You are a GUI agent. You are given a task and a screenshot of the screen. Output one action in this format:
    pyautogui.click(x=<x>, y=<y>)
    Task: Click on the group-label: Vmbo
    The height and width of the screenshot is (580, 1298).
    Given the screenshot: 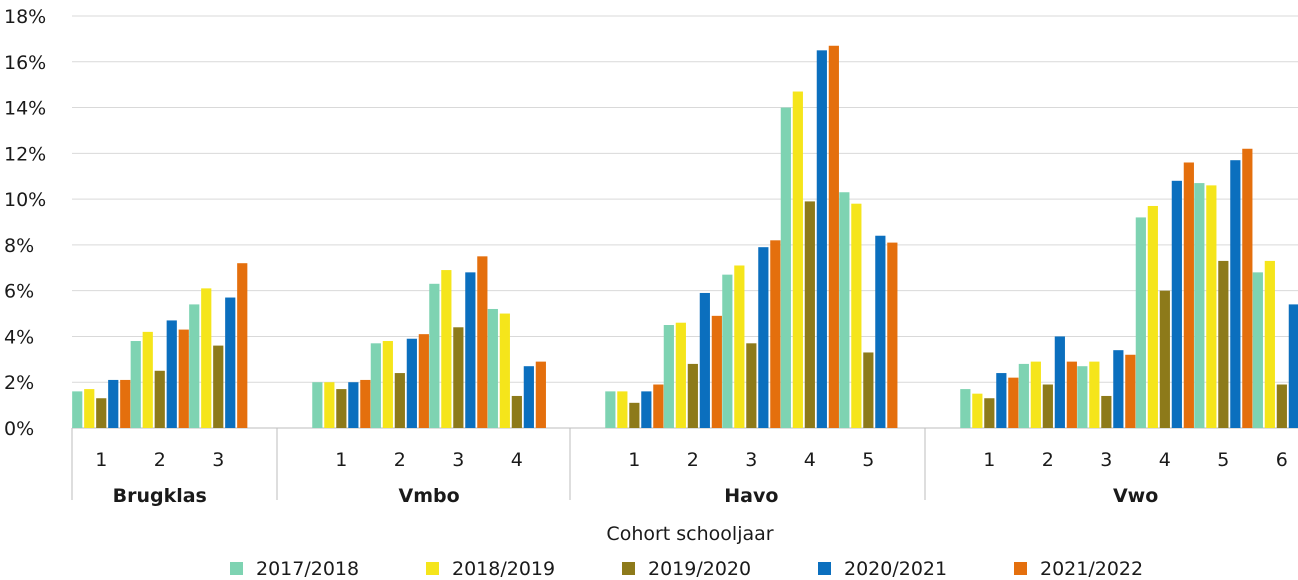 What is the action you would take?
    pyautogui.click(x=429, y=496)
    